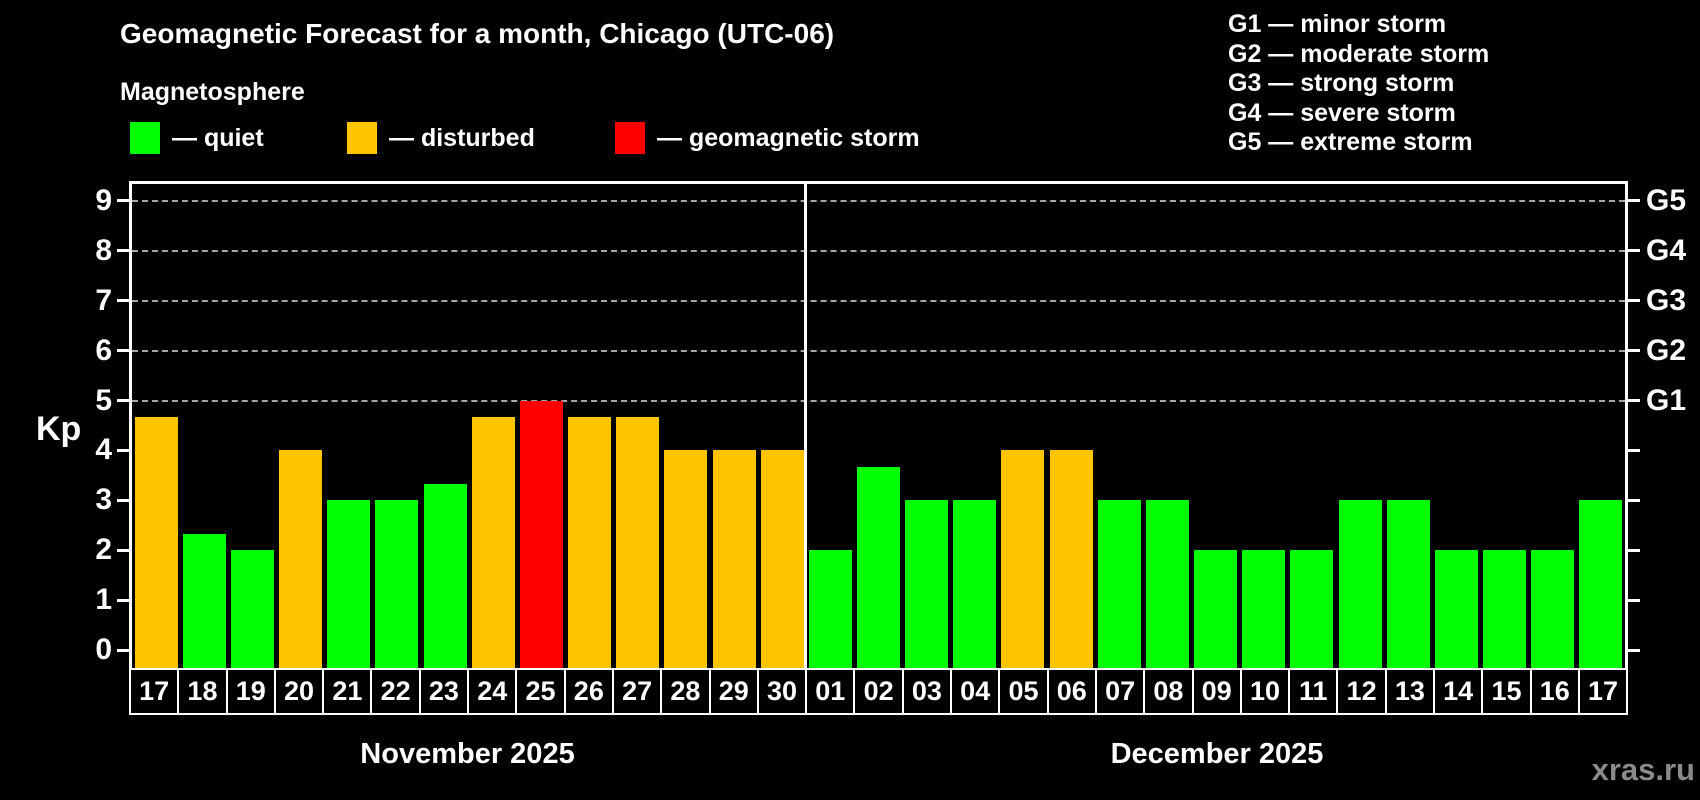 The width and height of the screenshot is (1700, 800). Describe the element at coordinates (1265, 691) in the screenshot. I see `date-cell: 10` at that location.